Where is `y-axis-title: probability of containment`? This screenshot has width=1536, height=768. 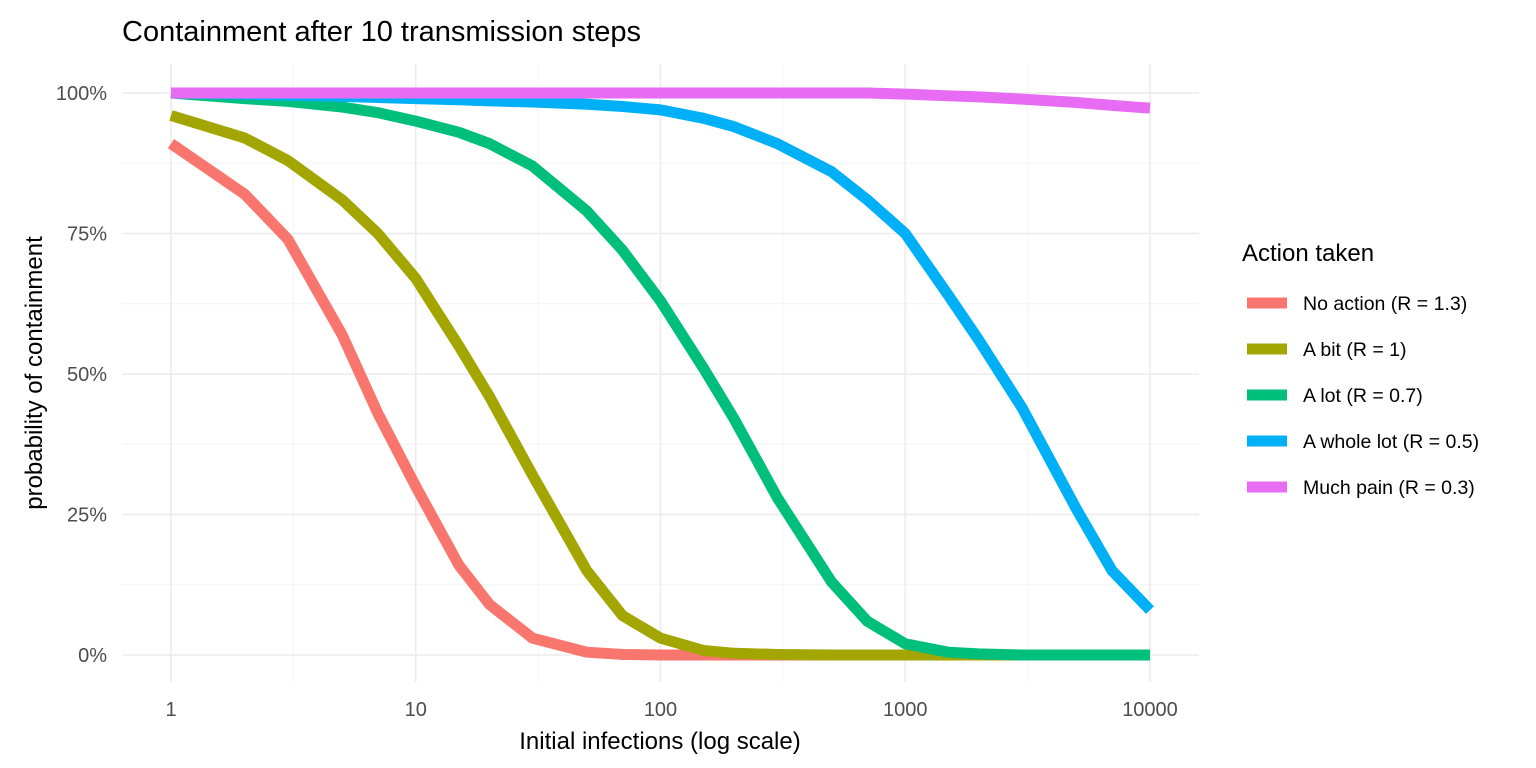
y-axis-title: probability of containment is located at coordinates (34, 373).